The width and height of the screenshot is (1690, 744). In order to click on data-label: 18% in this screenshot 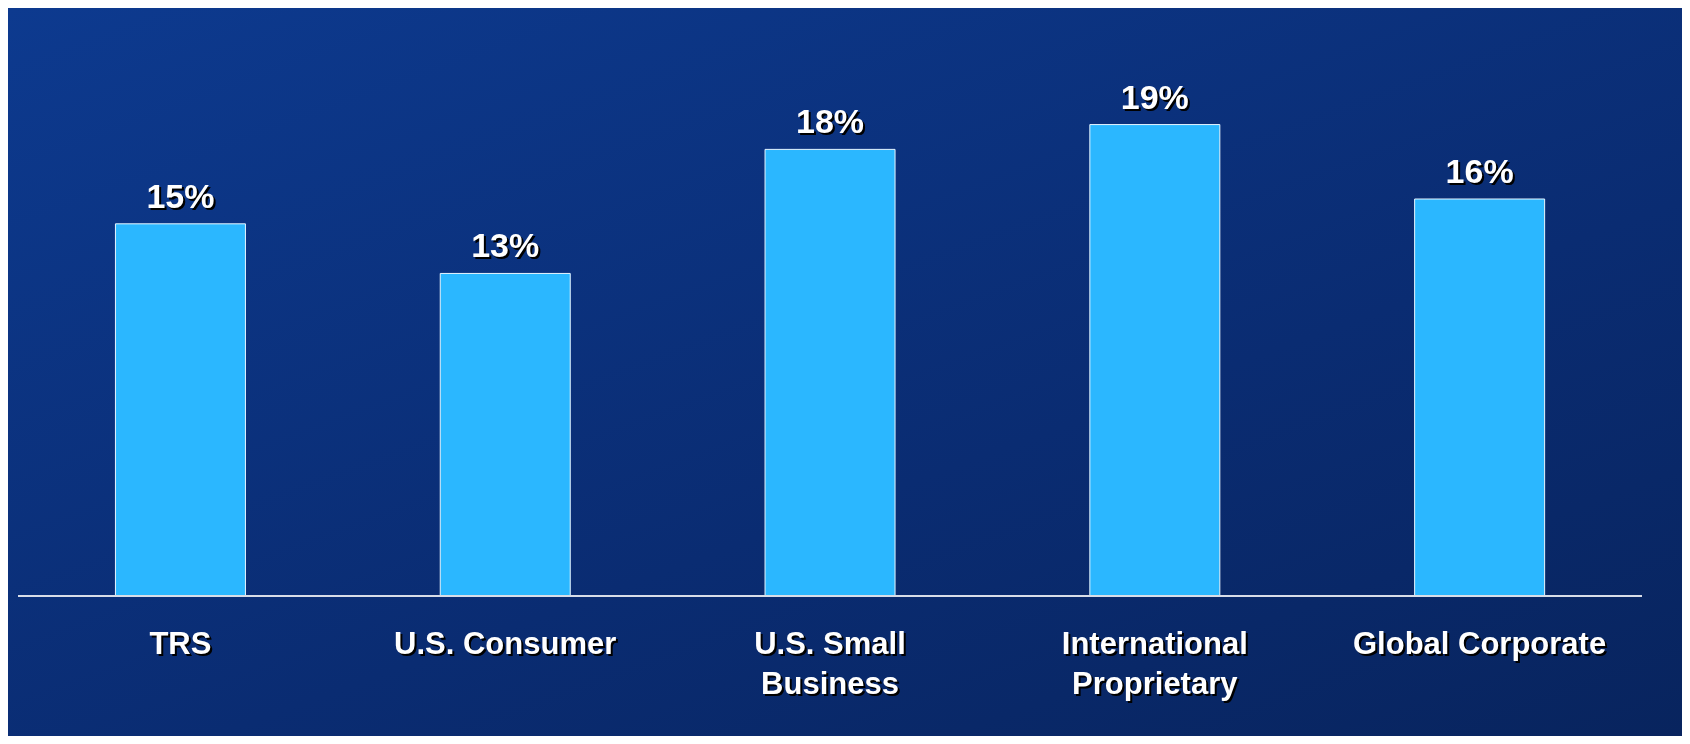, I will do `click(830, 121)`.